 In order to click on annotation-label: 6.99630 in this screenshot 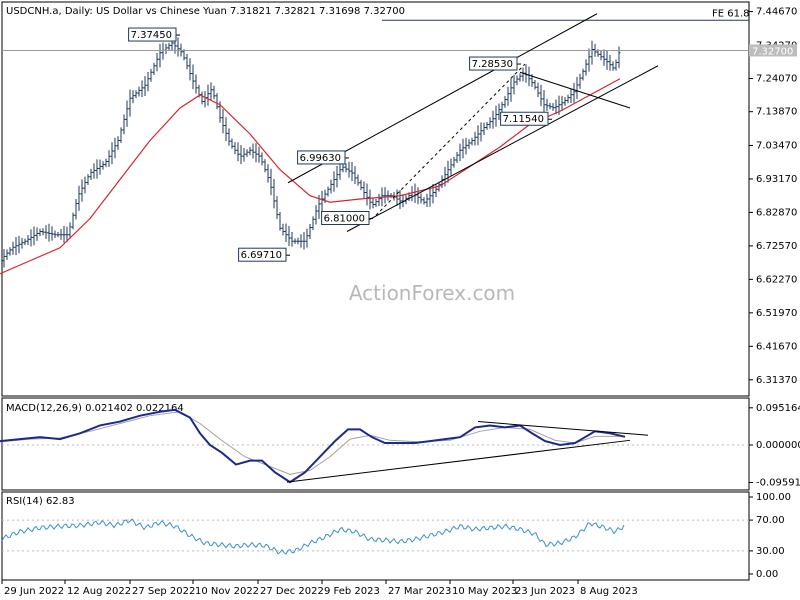, I will do `click(320, 158)`.